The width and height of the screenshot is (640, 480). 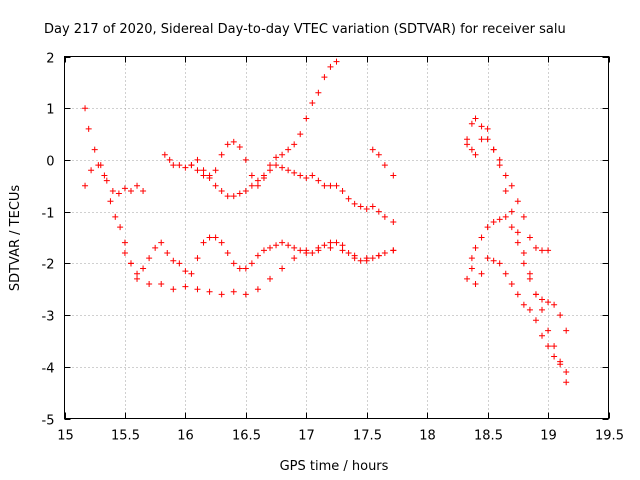 I want to click on x-axis-label: GPS time / hours, so click(x=334, y=466).